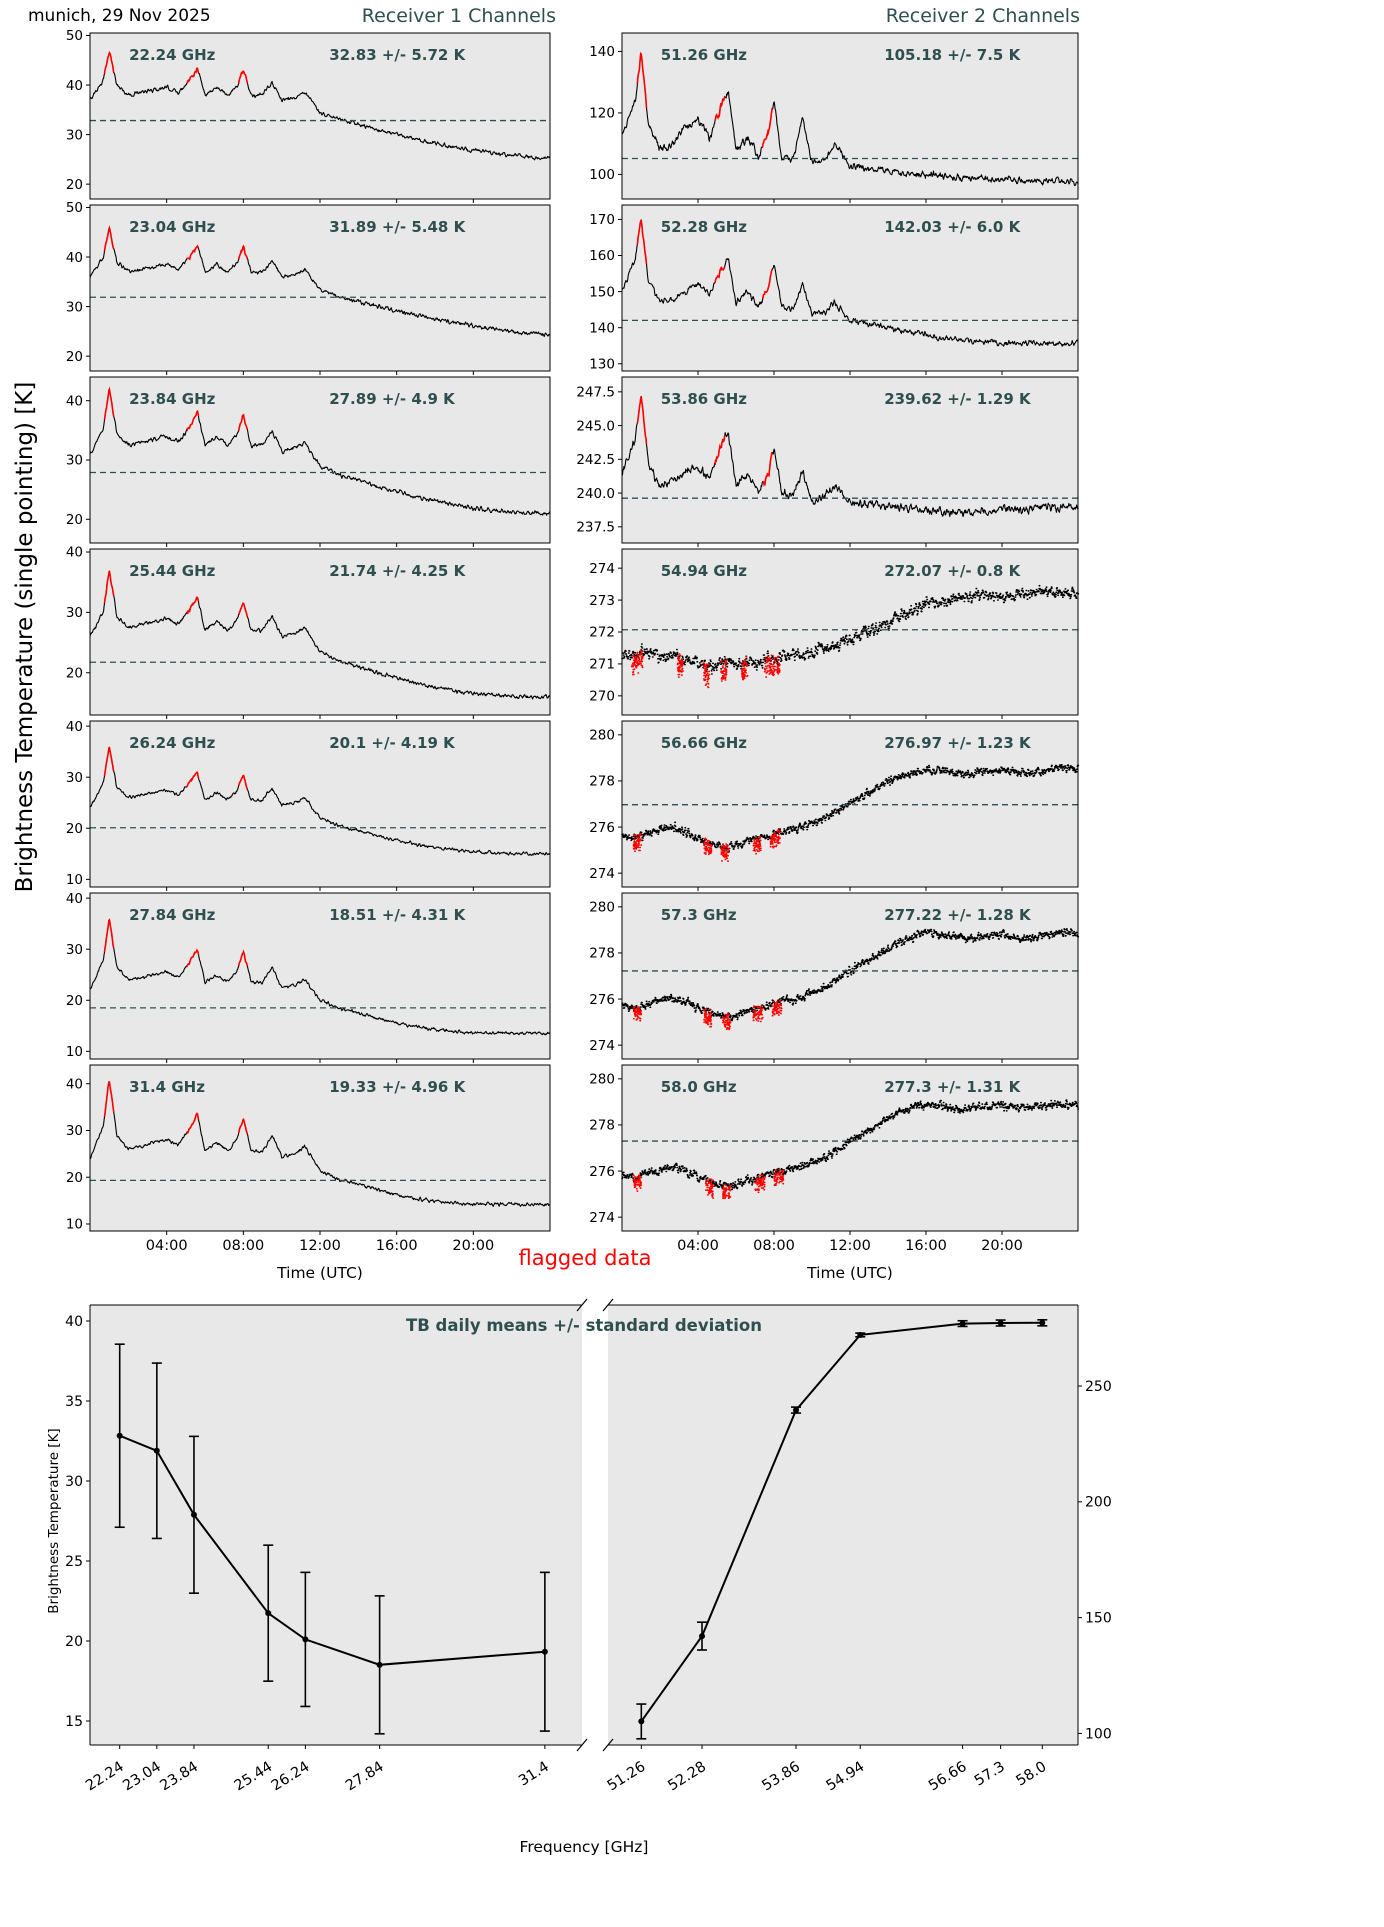 This screenshot has width=1384, height=1927. Describe the element at coordinates (602, 365) in the screenshot. I see `svg-text: 130` at that location.